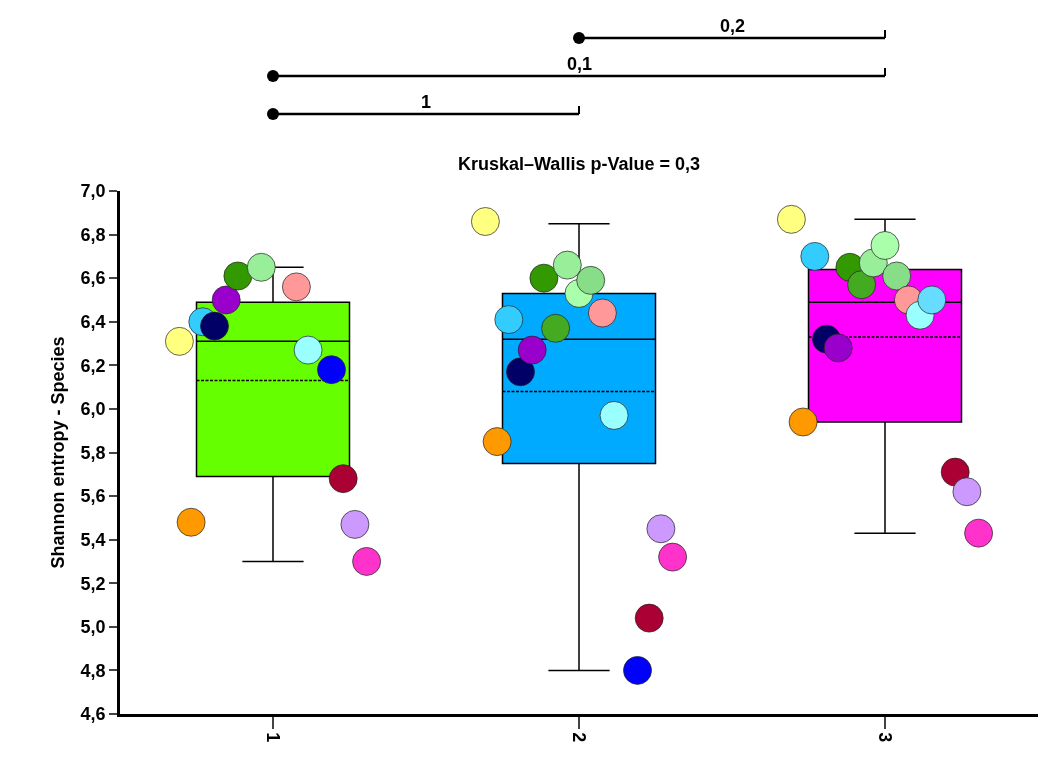 The height and width of the screenshot is (764, 1038). Describe the element at coordinates (93, 234) in the screenshot. I see `y-tick-label: 6,8` at that location.